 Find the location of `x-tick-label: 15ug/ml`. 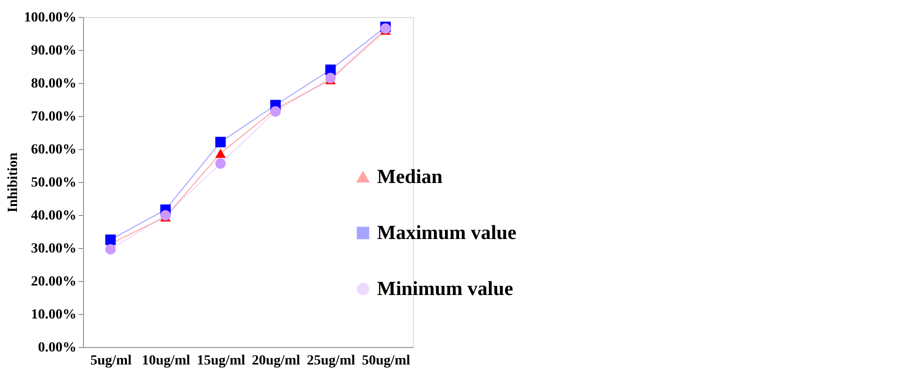

x-tick-label: 15ug/ml is located at coordinates (221, 361).